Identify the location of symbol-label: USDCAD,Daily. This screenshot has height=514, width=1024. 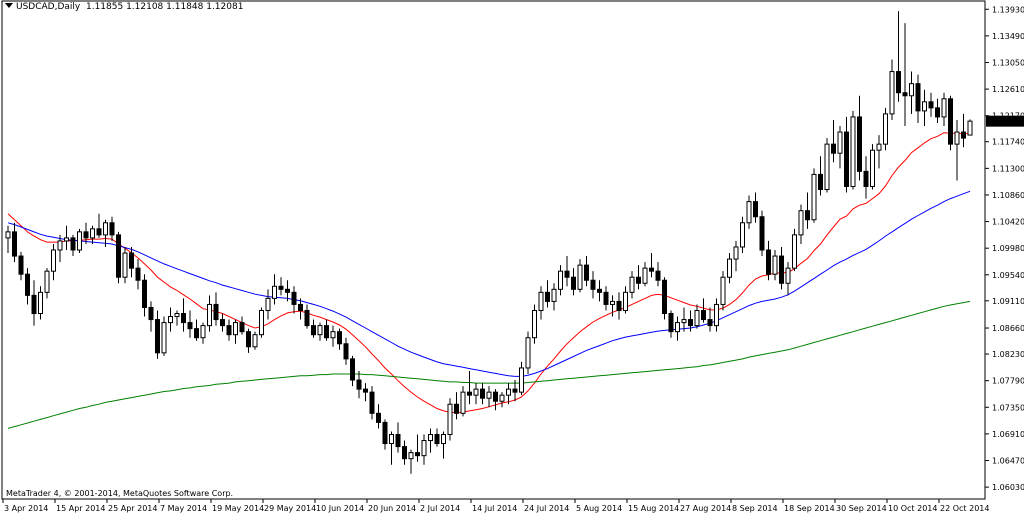
(48, 7).